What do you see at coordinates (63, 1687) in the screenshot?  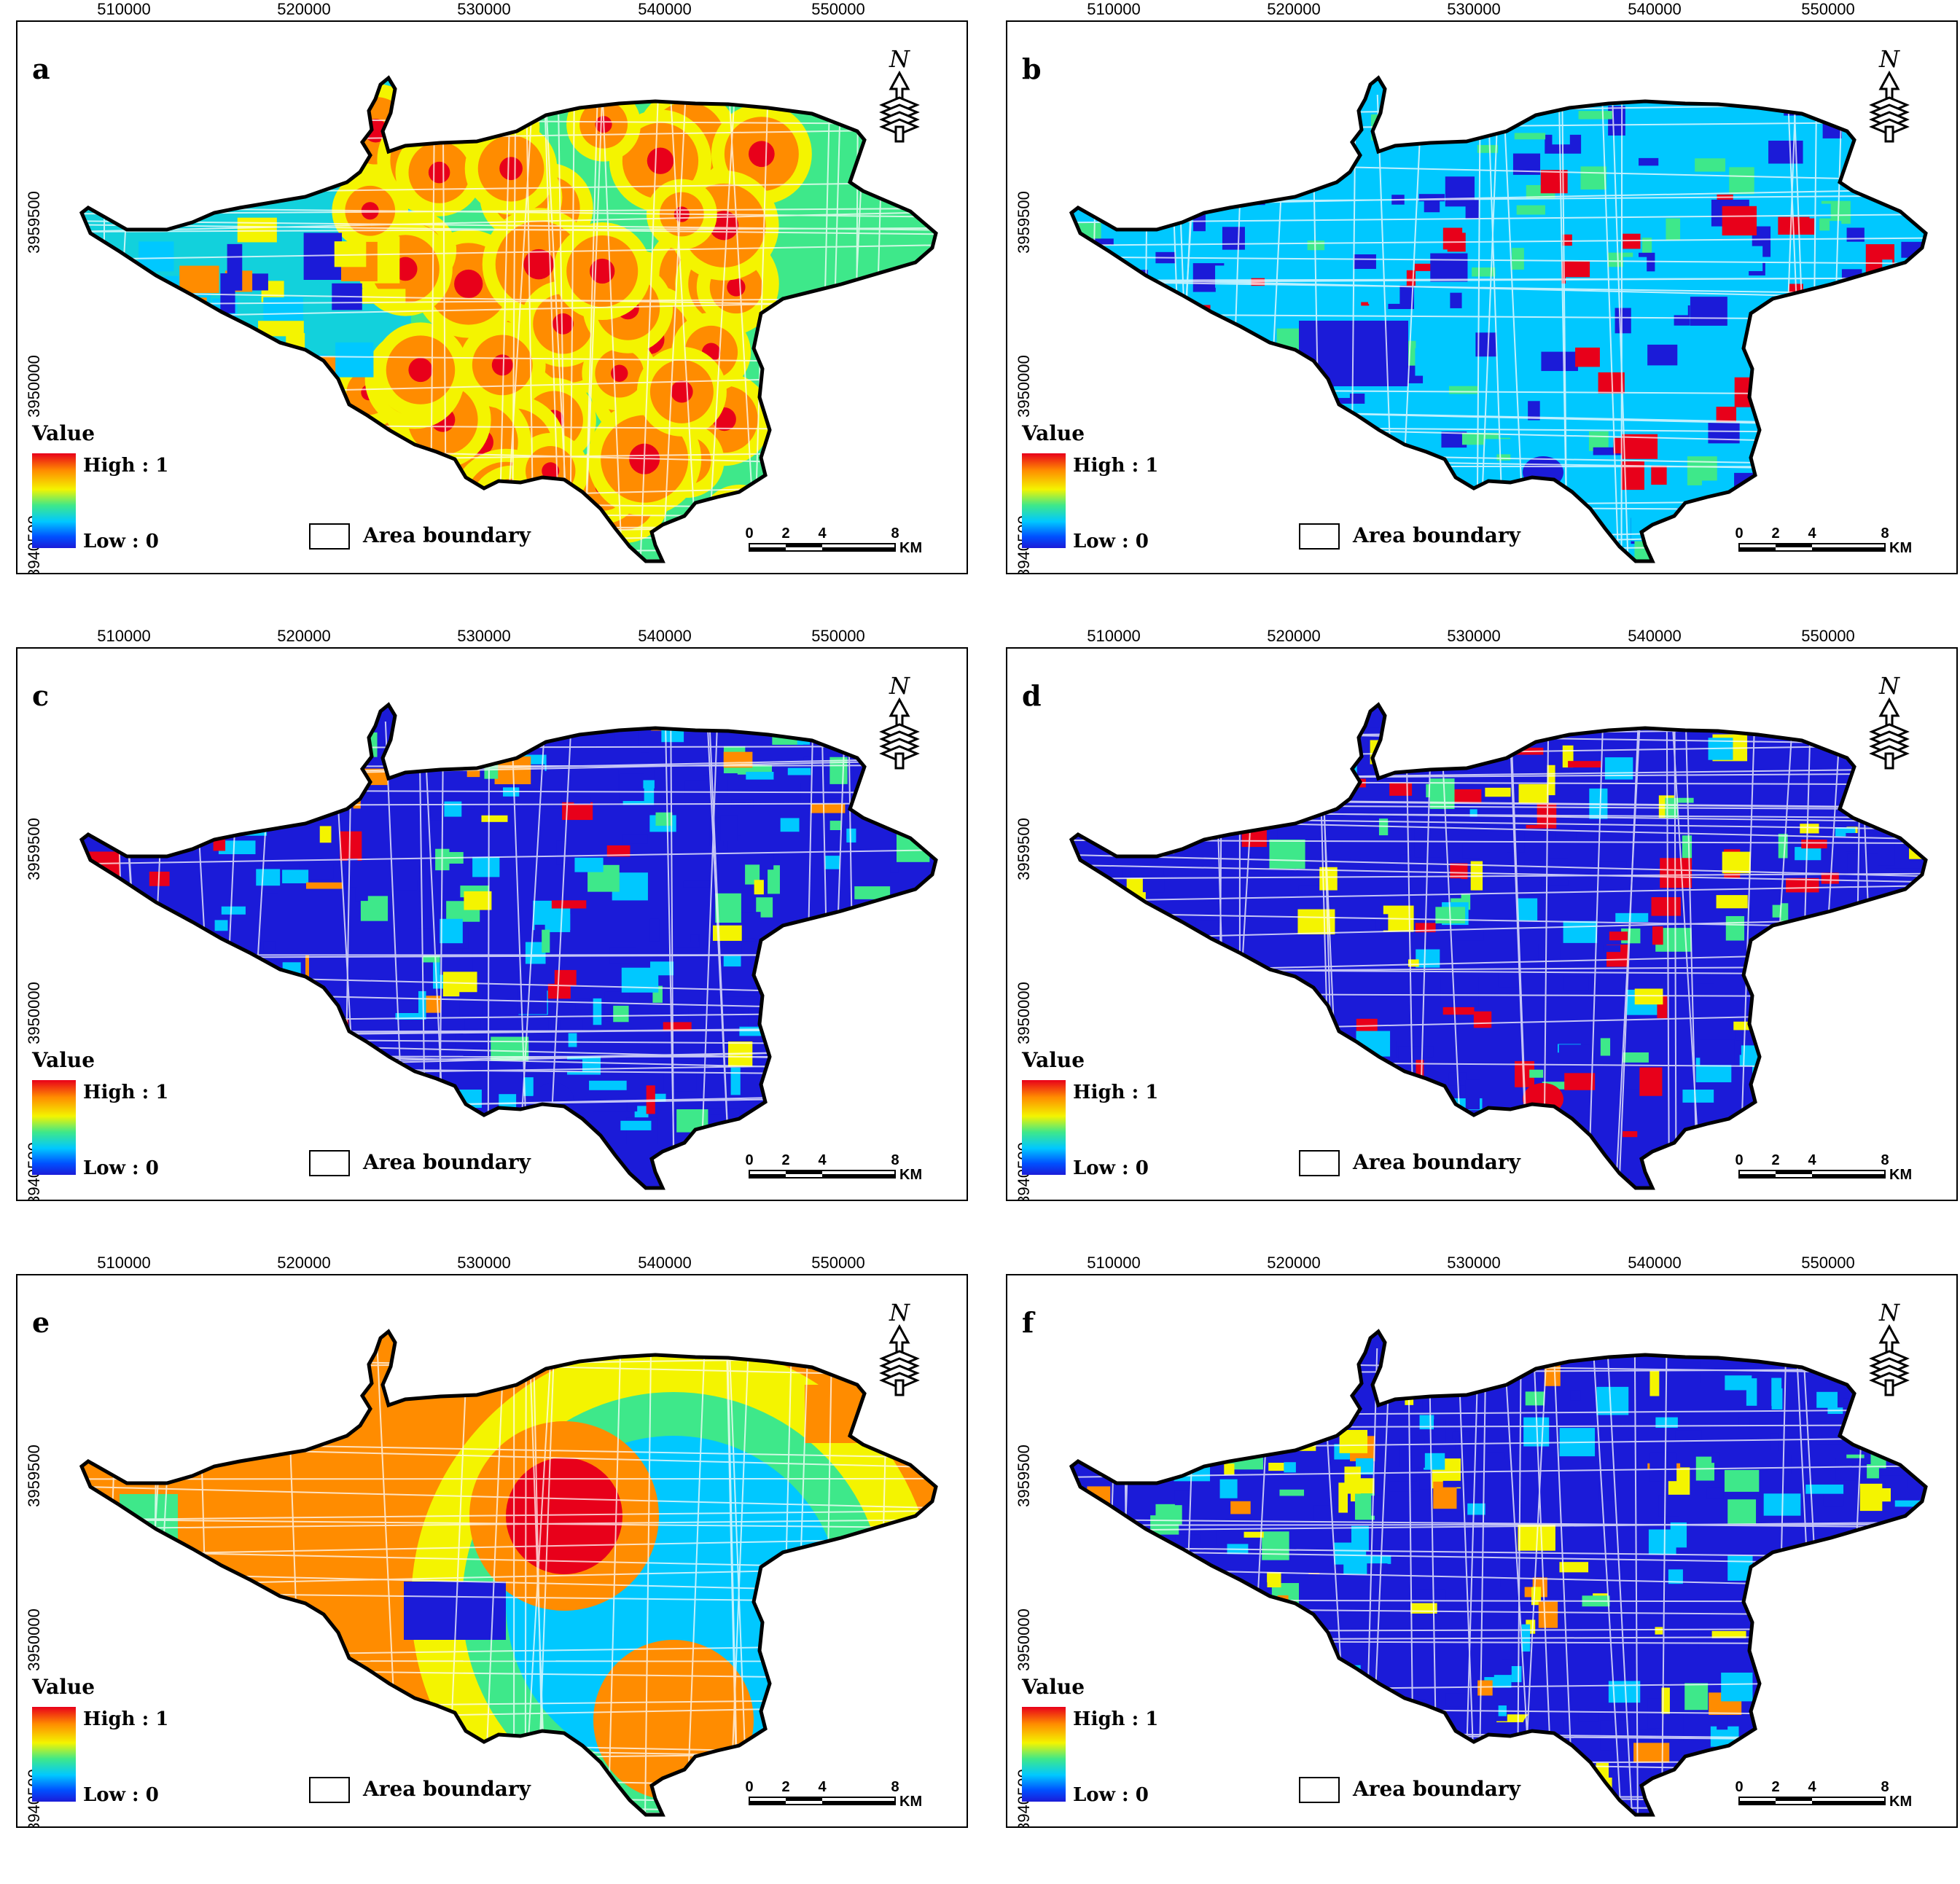 I see `legend-title: Value` at bounding box center [63, 1687].